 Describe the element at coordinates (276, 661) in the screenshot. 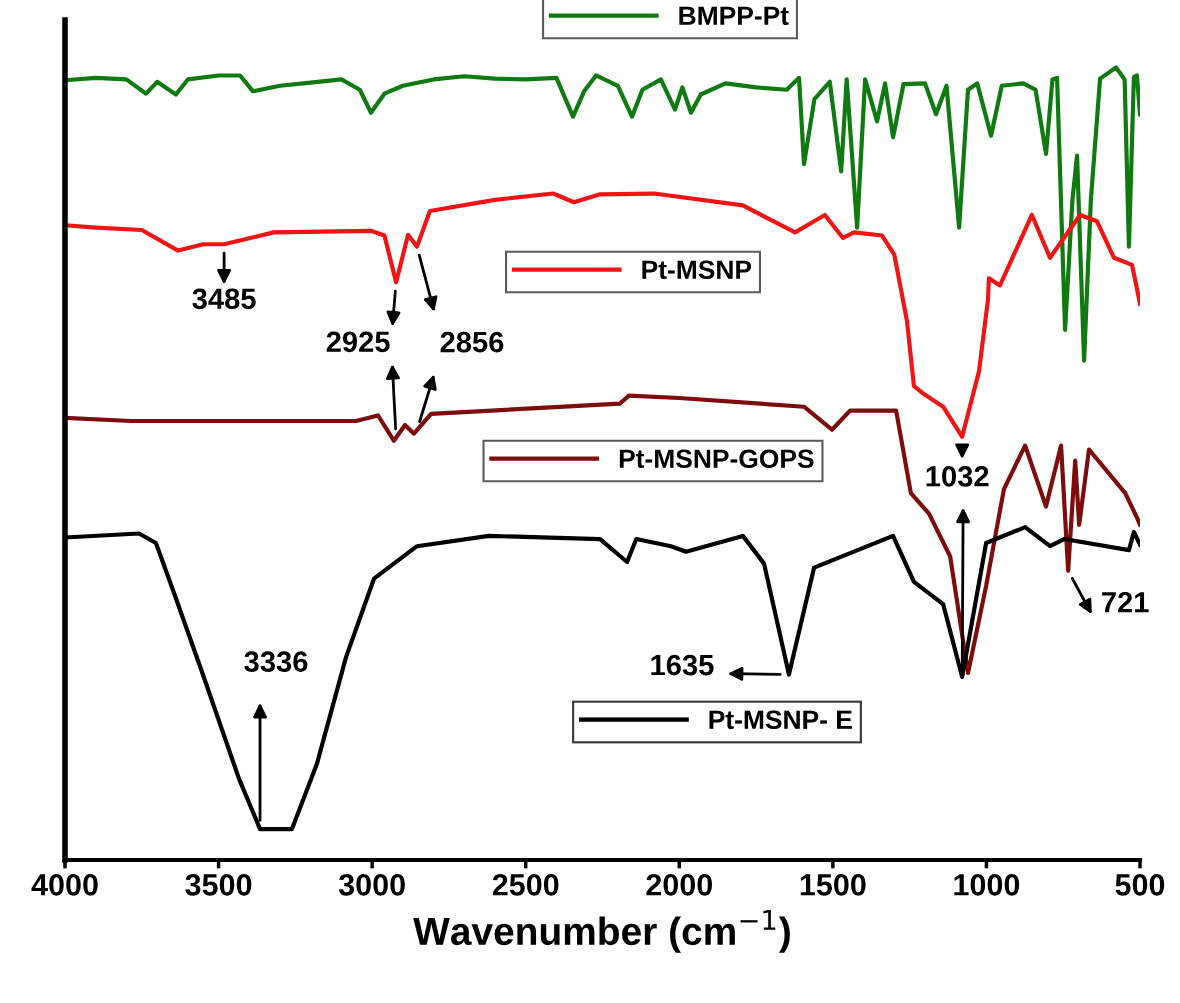

I see `annotation: 3336` at that location.